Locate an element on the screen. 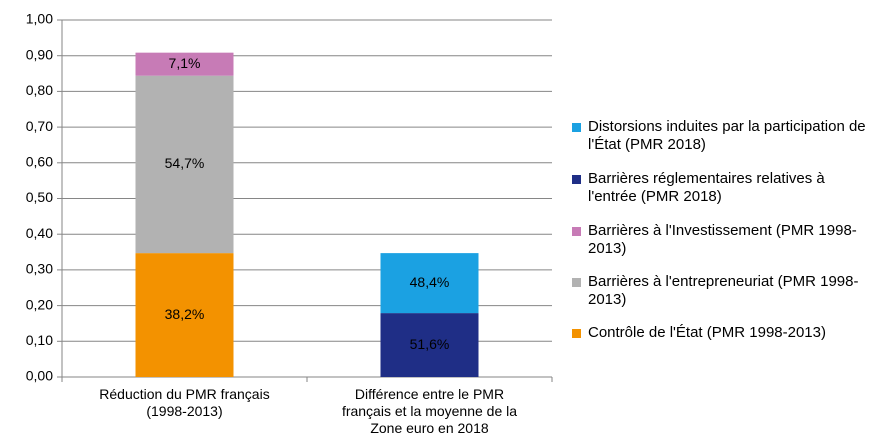 This screenshot has width=874, height=447. value-label: 38,2% is located at coordinates (185, 314).